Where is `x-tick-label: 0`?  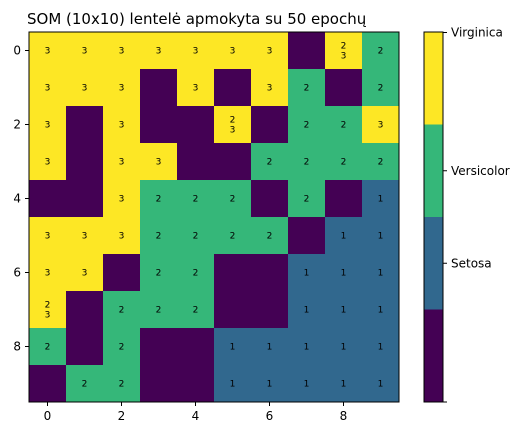
x-tick-label: 0 is located at coordinates (48, 416).